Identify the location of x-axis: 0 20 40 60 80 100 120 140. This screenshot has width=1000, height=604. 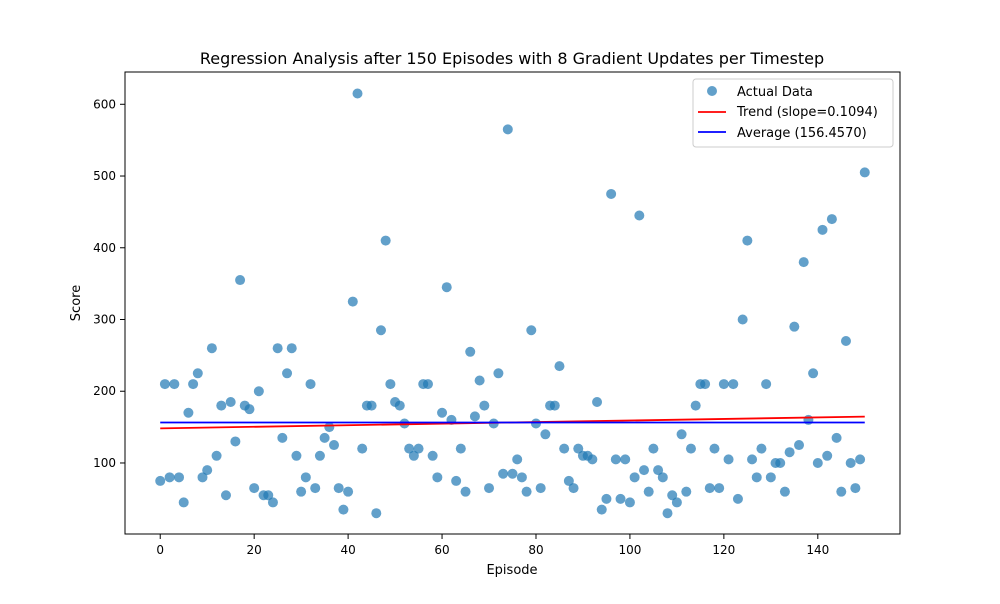
(492, 545).